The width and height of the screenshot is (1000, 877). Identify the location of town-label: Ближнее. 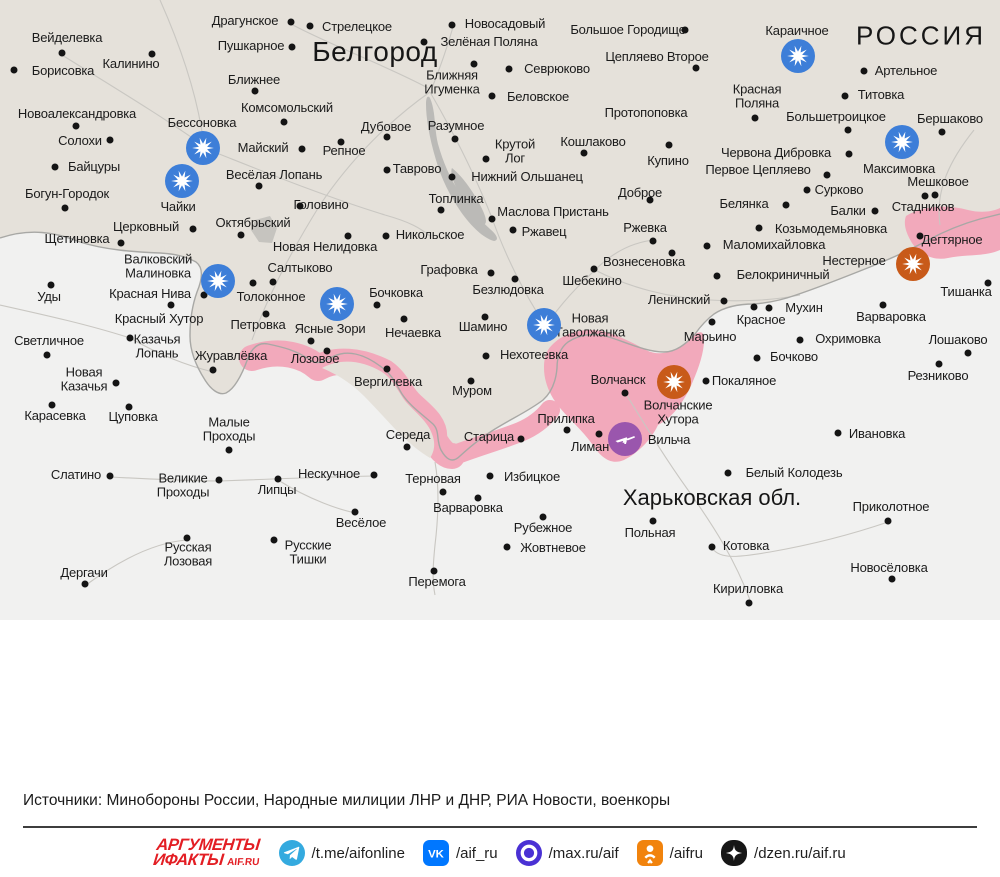
(254, 79).